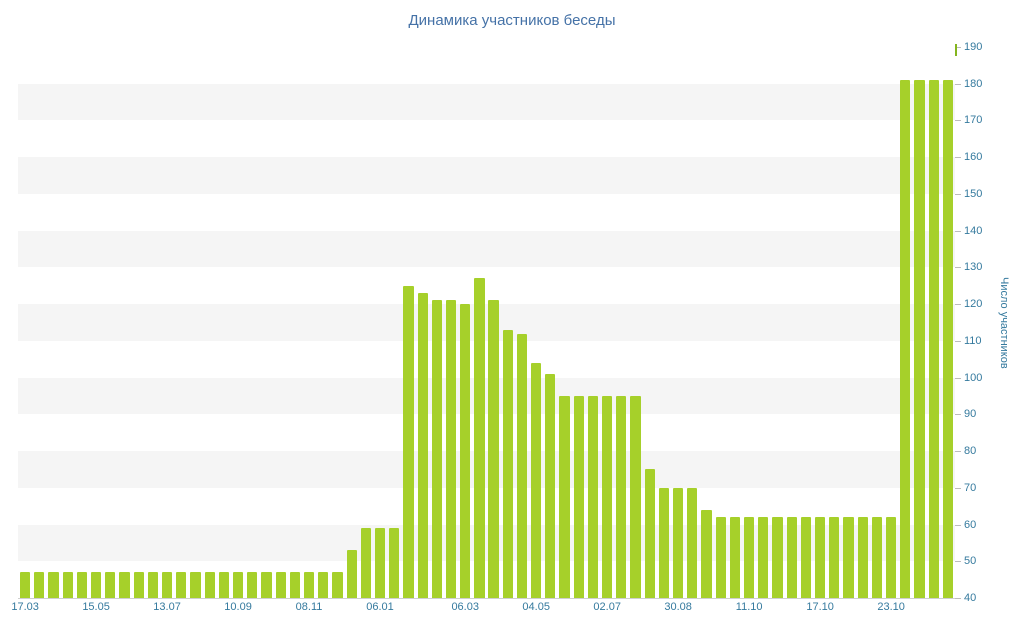 The width and height of the screenshot is (1024, 640). I want to click on x-tick-label: 17.10, so click(820, 607).